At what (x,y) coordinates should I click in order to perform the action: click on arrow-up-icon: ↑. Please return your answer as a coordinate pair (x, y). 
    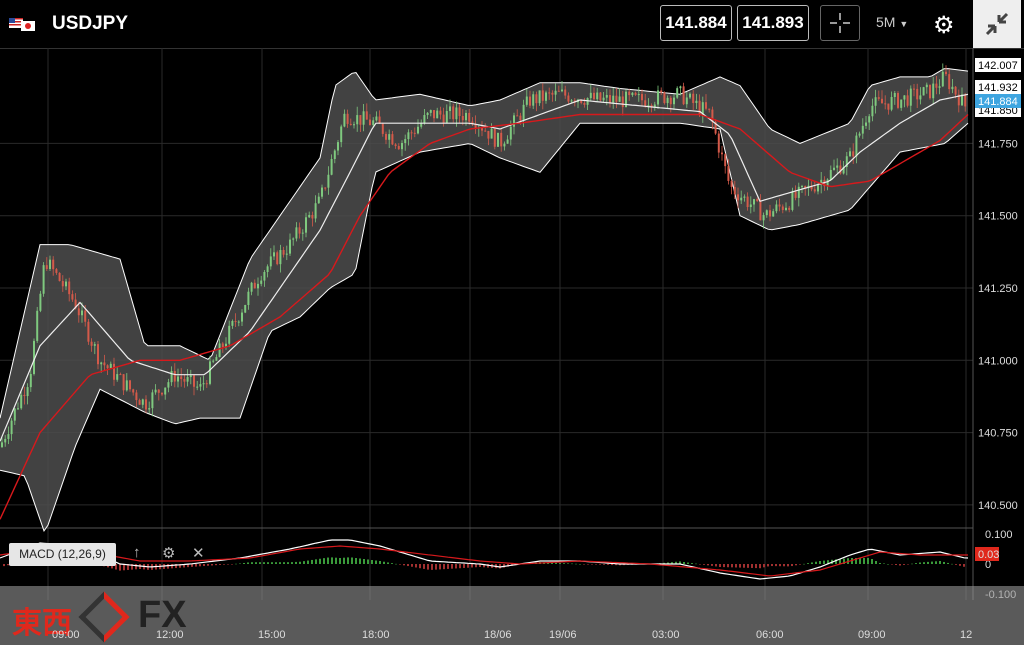
    Looking at the image, I should click on (137, 552).